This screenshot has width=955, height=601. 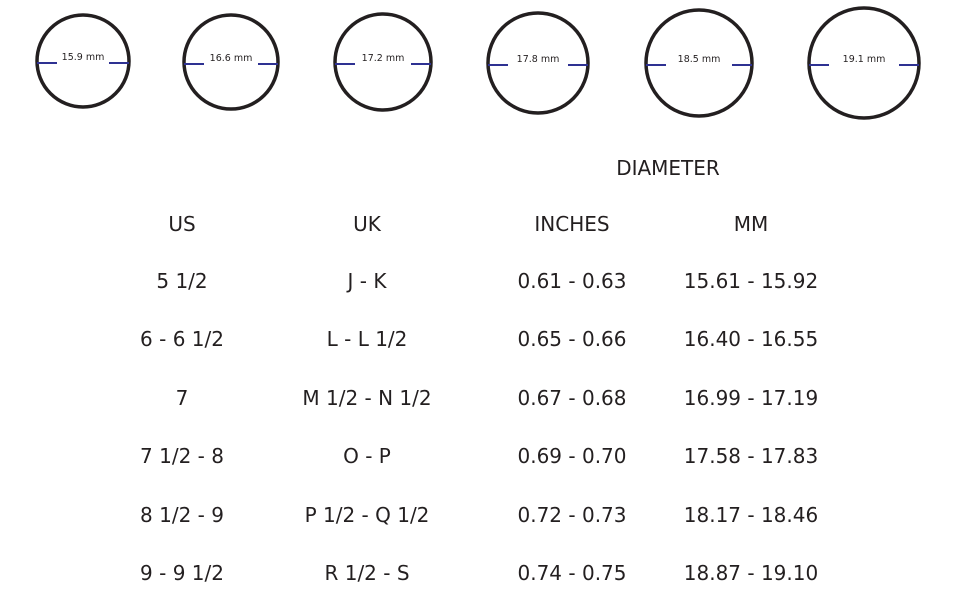 What do you see at coordinates (572, 397) in the screenshot?
I see `table-cell: 0.67 - 0.68` at bounding box center [572, 397].